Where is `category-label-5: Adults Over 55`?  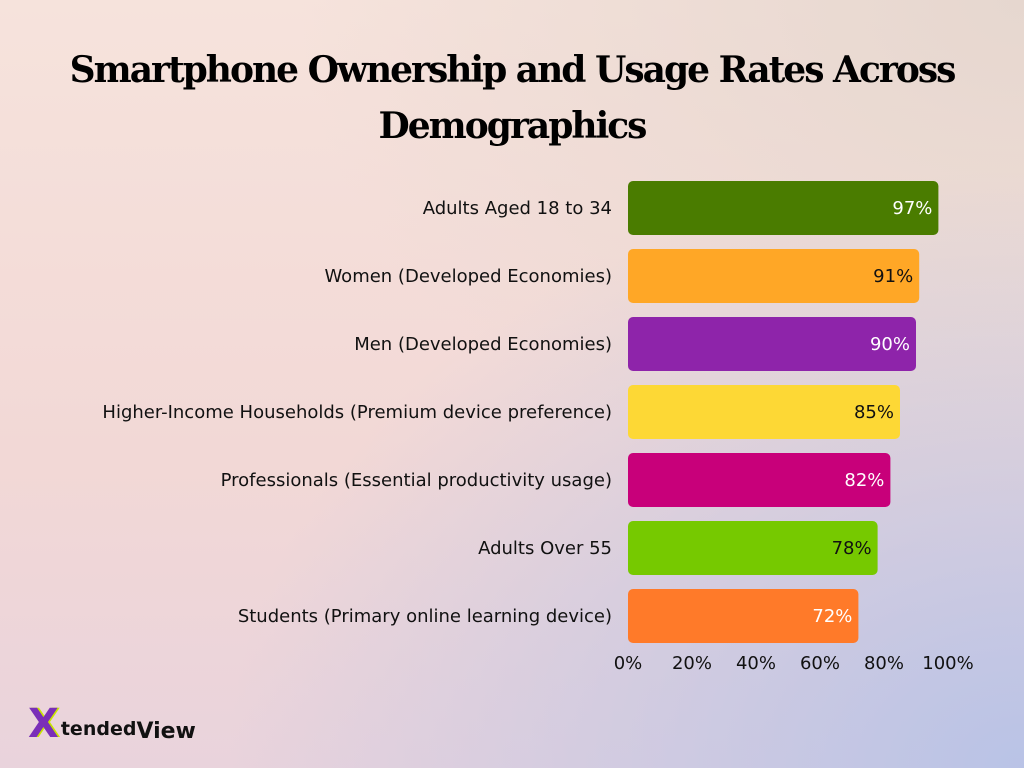 category-label-5: Adults Over 55 is located at coordinates (545, 548).